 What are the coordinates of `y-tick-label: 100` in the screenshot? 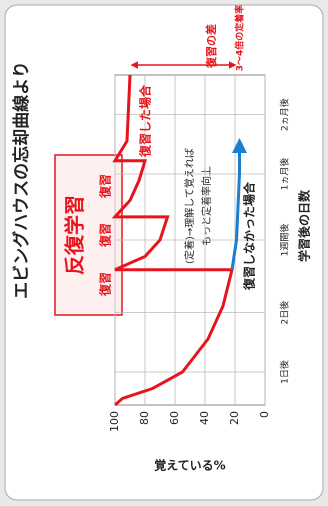 It's located at (114, 421).